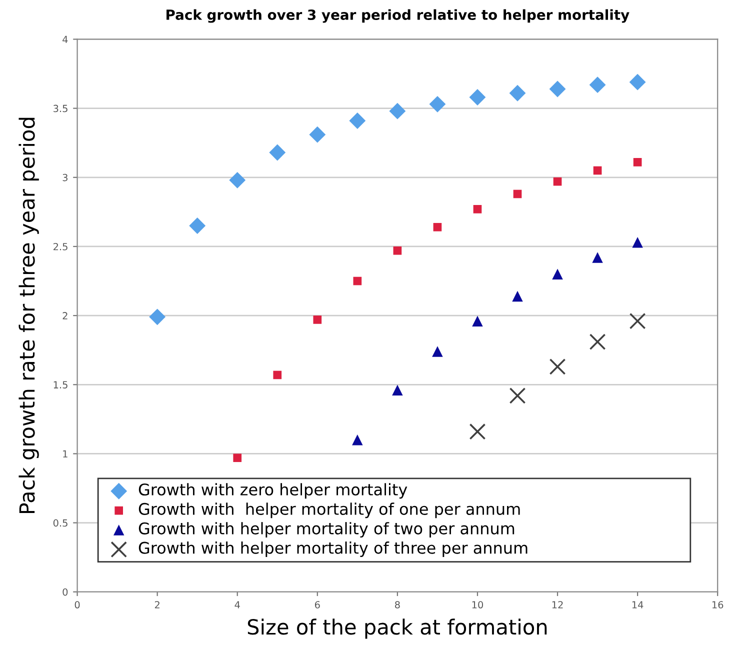 This screenshot has width=736, height=654. What do you see at coordinates (398, 16) in the screenshot?
I see `chart-title: Pack growth over 3 year period relative to helper mortality` at bounding box center [398, 16].